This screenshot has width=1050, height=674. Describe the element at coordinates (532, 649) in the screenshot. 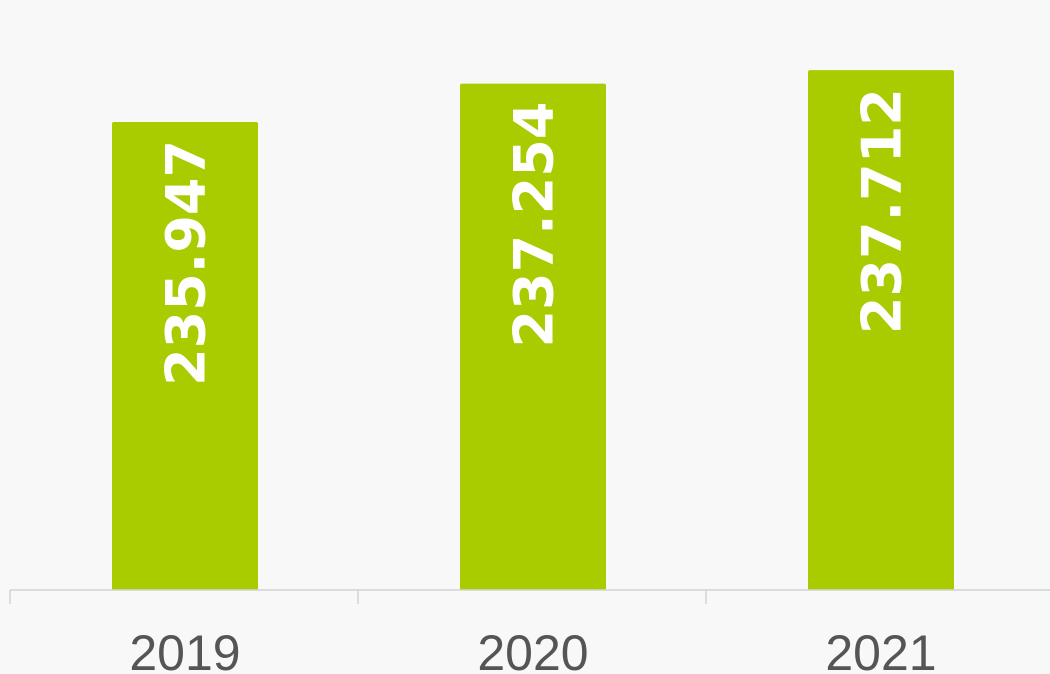

I see `x-tick-label-2020: 2020` at that location.